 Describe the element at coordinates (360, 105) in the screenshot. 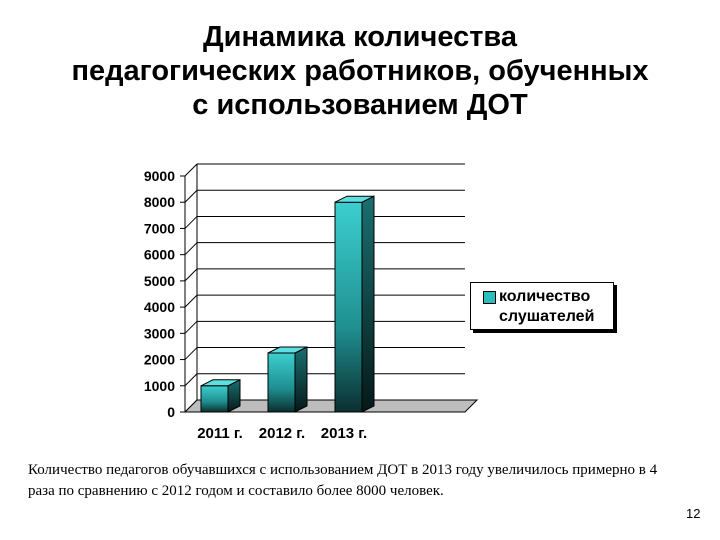

I see `title-line-3: с использованием ДОТ` at that location.